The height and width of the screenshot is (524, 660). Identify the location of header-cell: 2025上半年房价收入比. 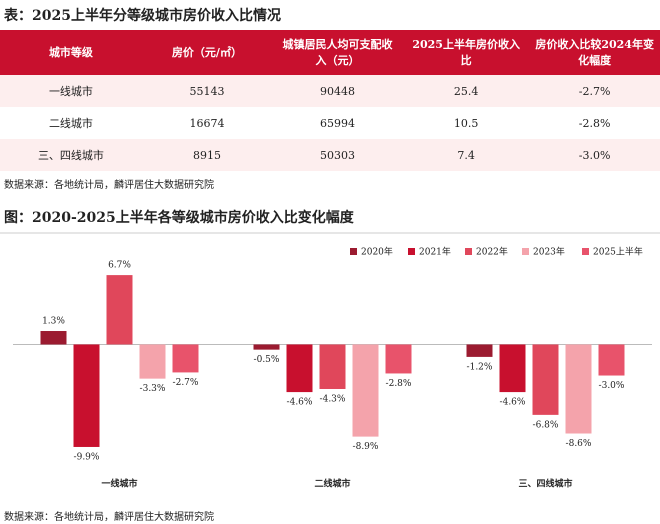
(466, 52).